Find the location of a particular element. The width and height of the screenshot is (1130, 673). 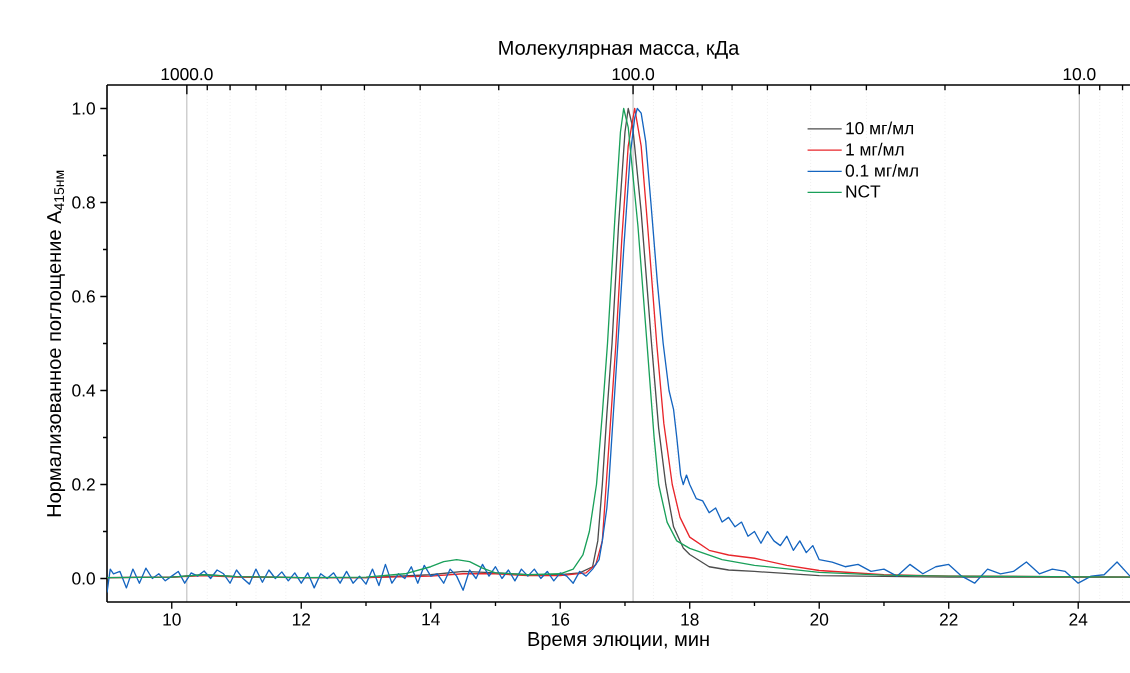

legend-label: NCT is located at coordinates (863, 191).